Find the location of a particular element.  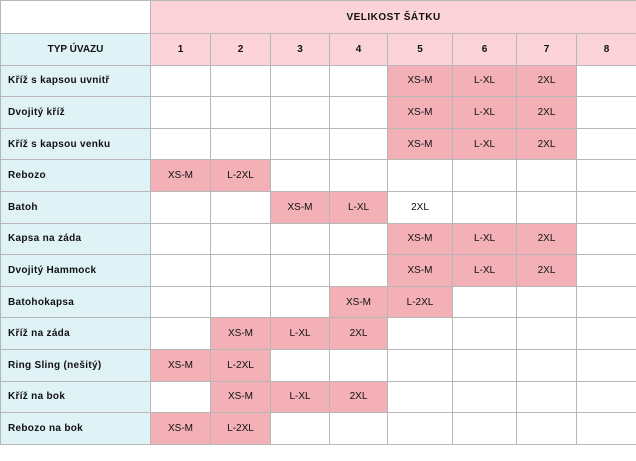

size-header-7: 7 is located at coordinates (546, 49).